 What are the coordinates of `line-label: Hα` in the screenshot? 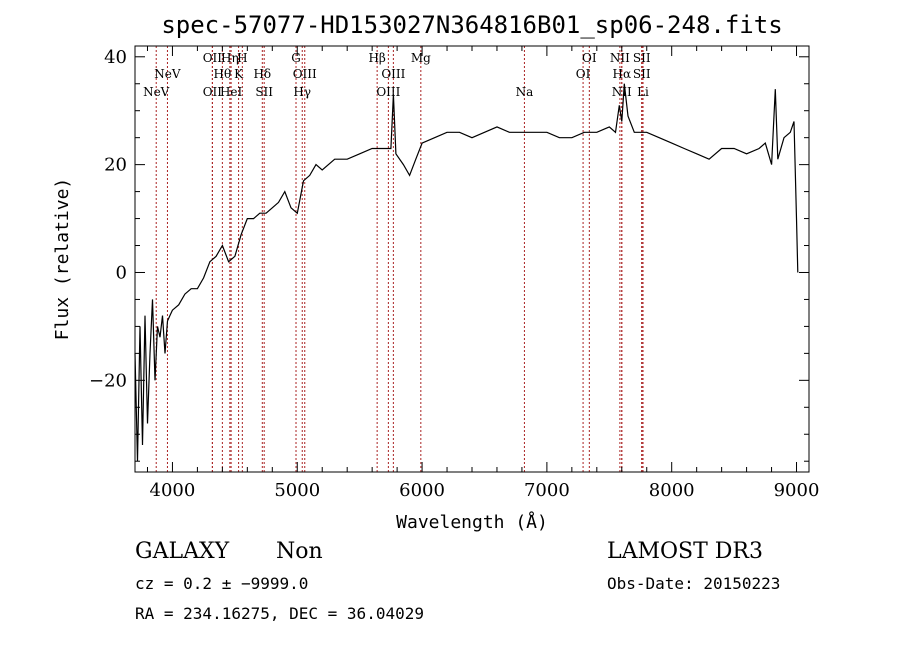 It's located at (621, 74).